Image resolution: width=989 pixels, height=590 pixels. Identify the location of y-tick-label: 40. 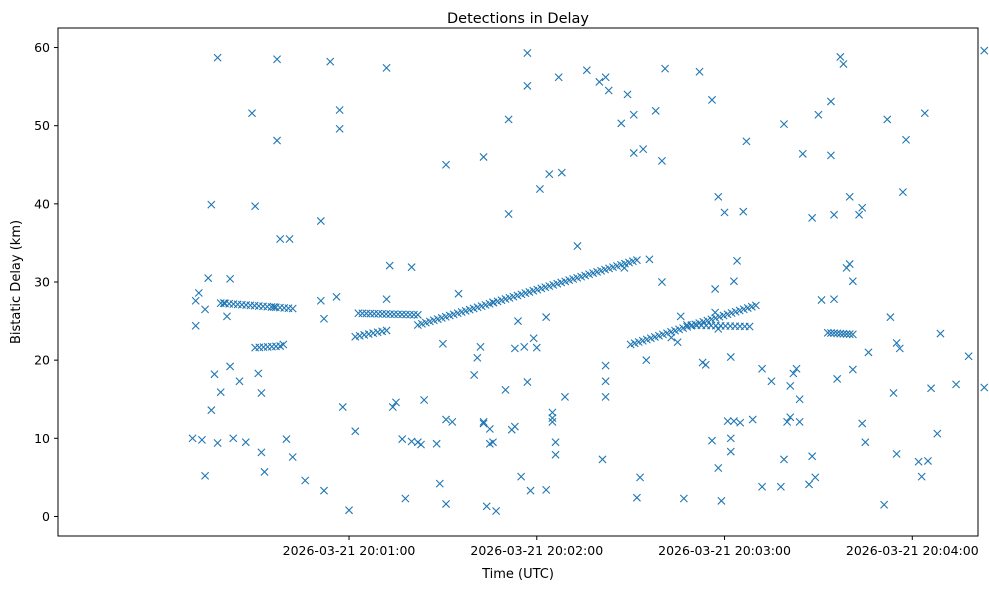
(42, 203).